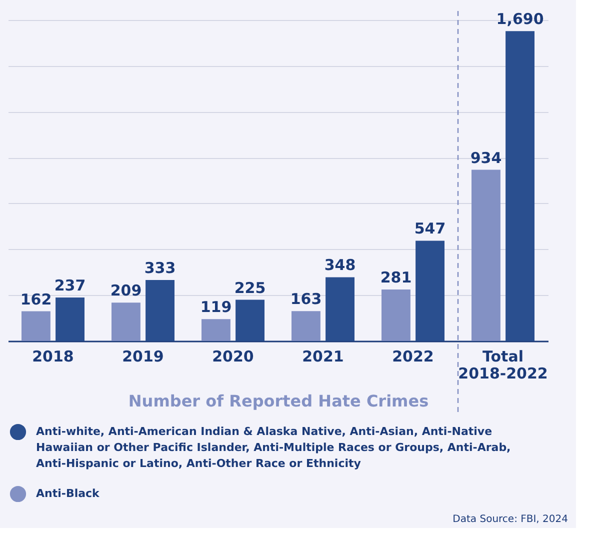  What do you see at coordinates (70, 285) in the screenshot?
I see `data-label: 237` at bounding box center [70, 285].